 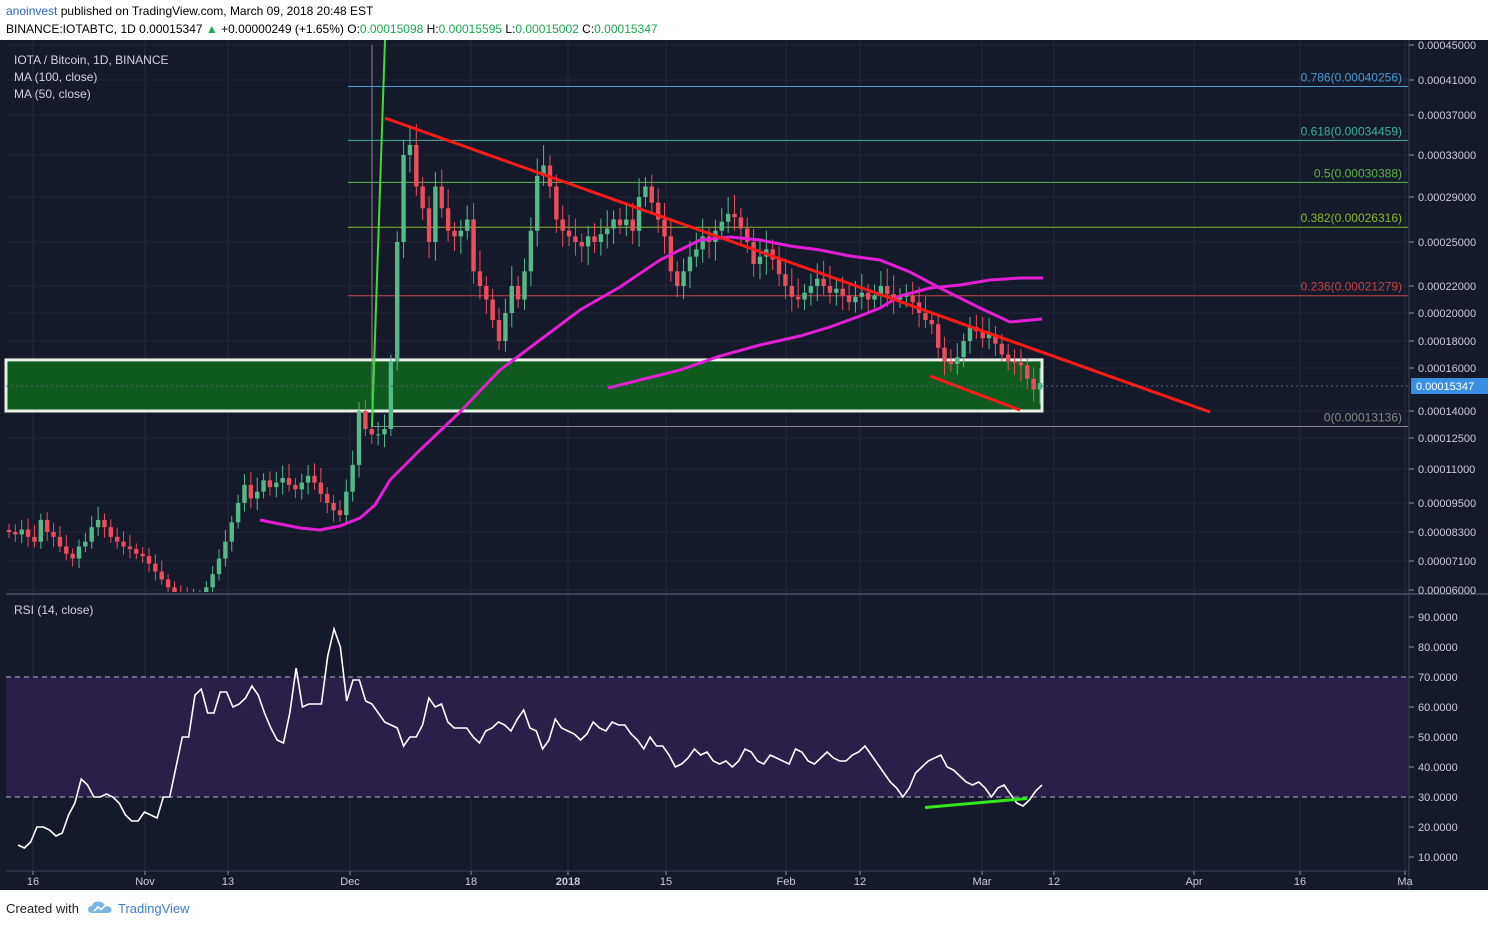 What do you see at coordinates (52, 94) in the screenshot?
I see `ma50-legend: MA (50, close)` at bounding box center [52, 94].